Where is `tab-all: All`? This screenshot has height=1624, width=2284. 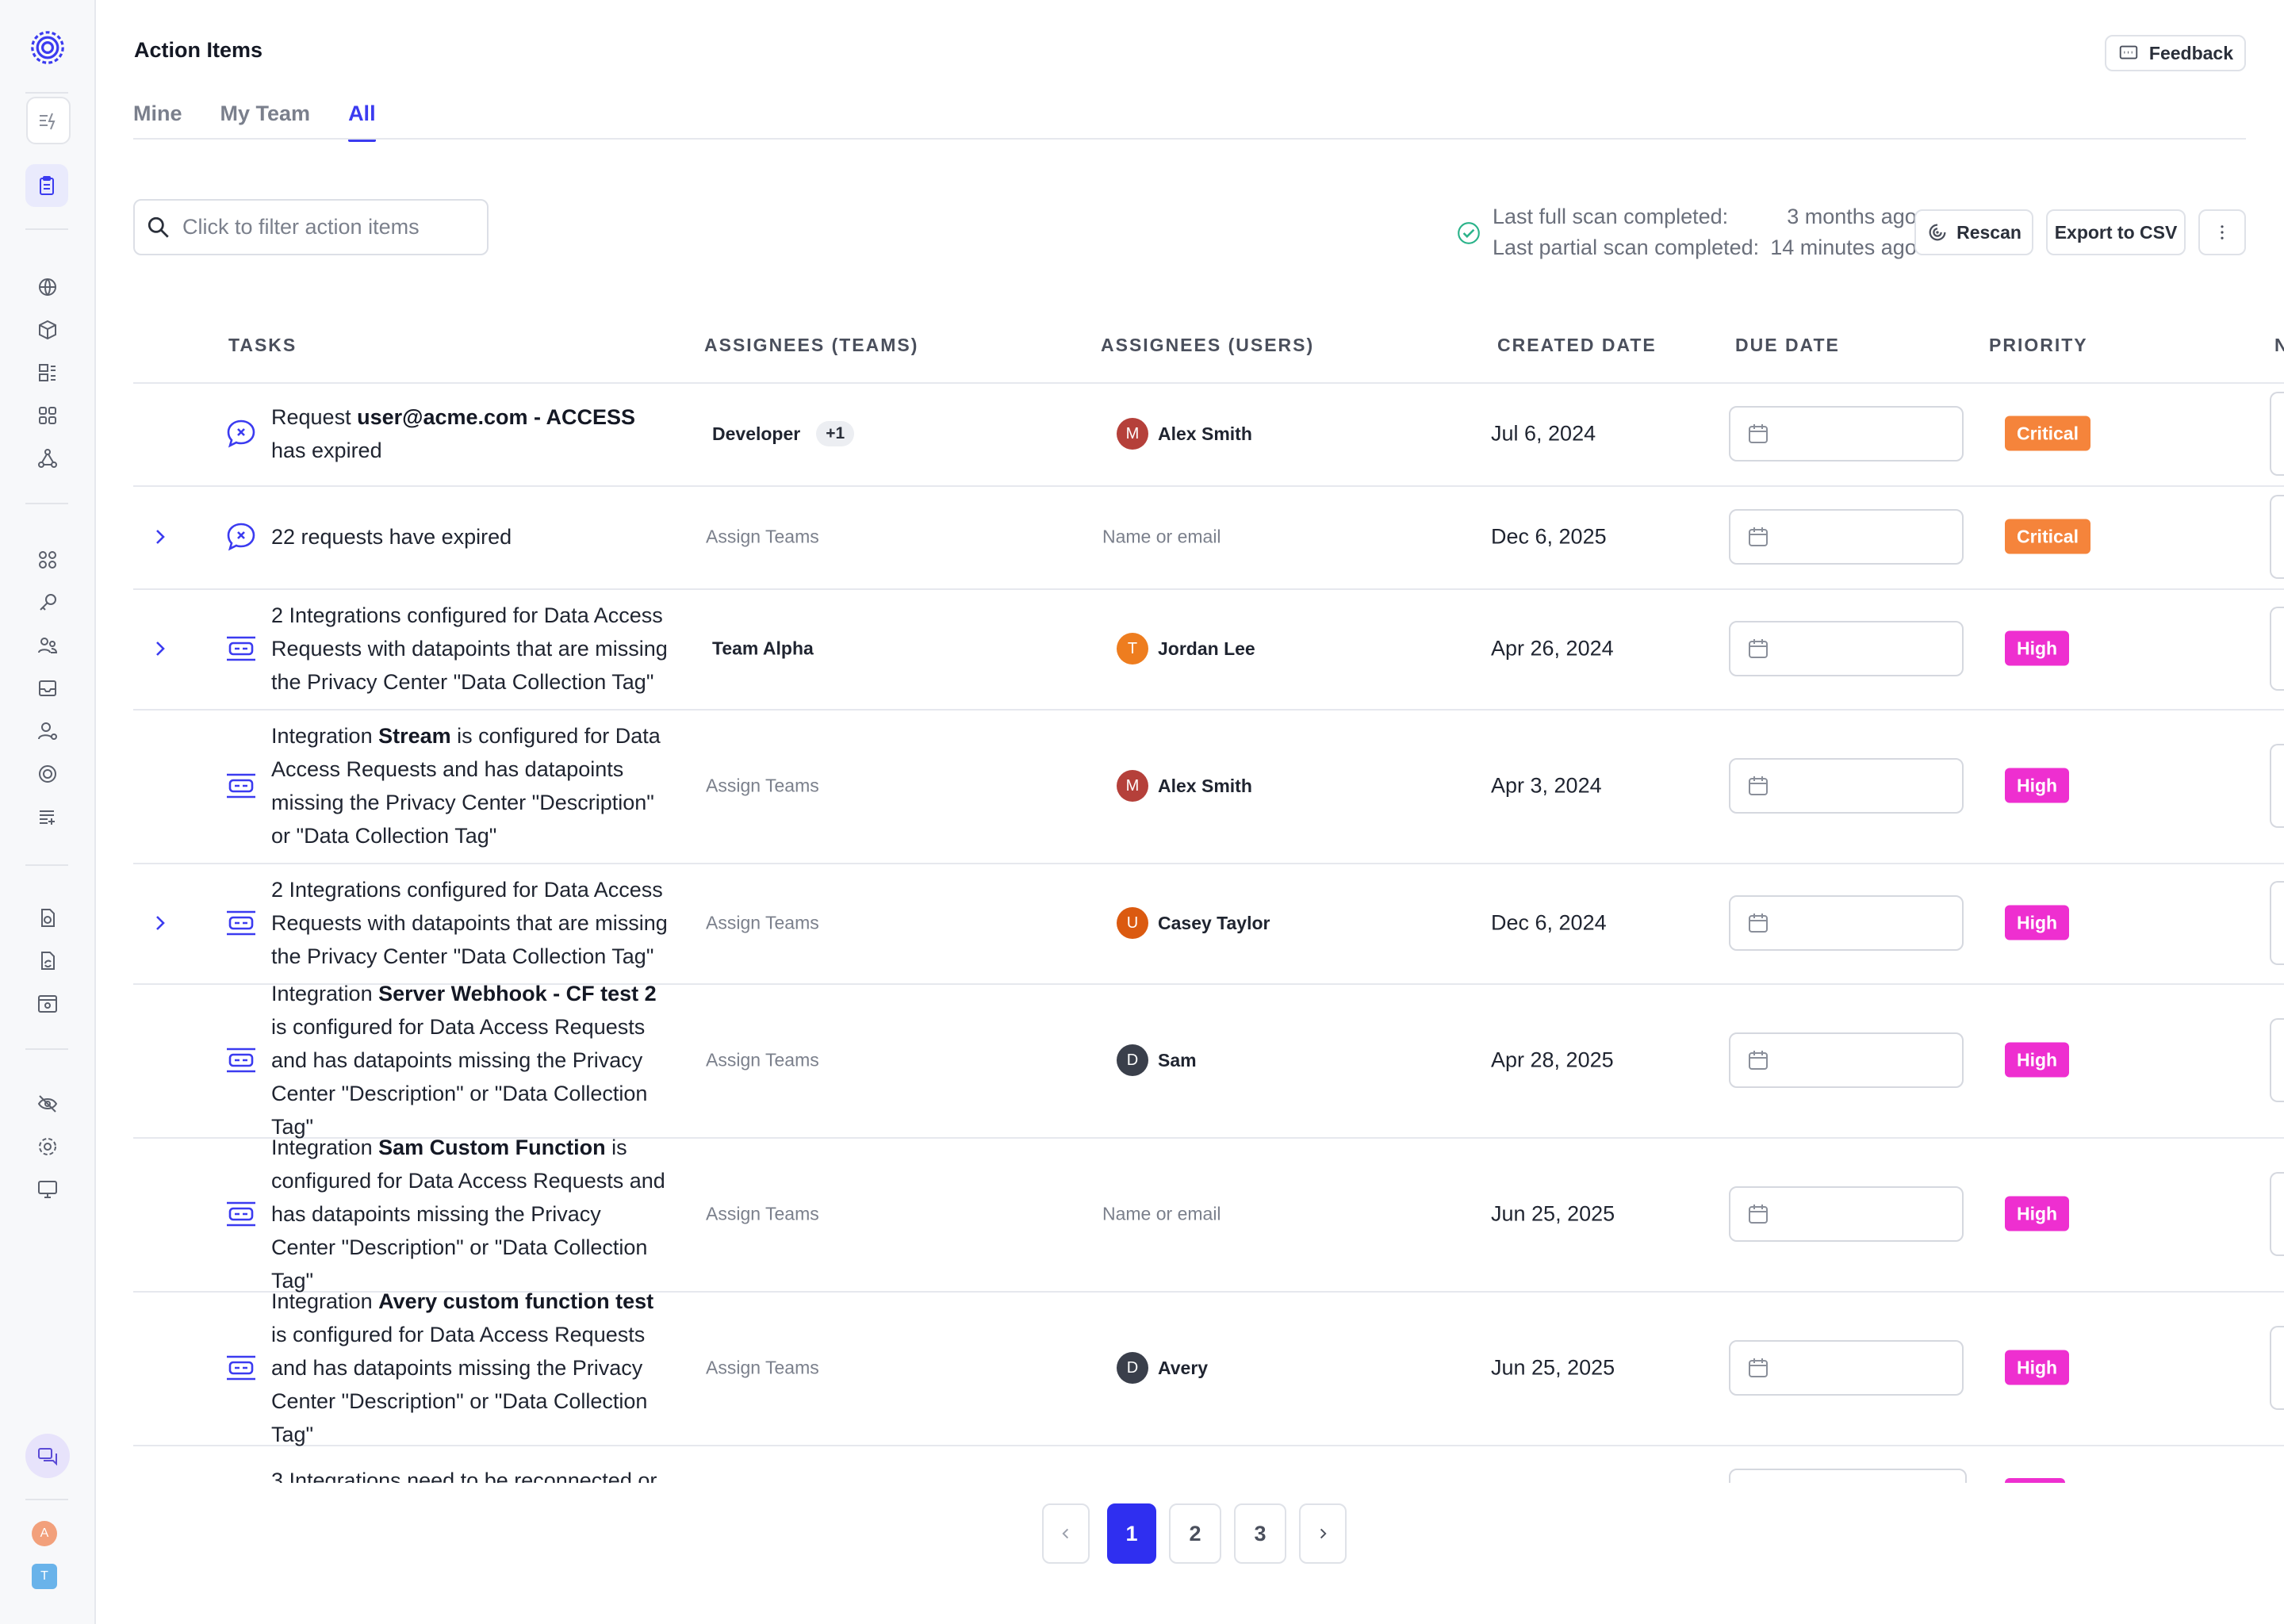
tab-all: All is located at coordinates (362, 122).